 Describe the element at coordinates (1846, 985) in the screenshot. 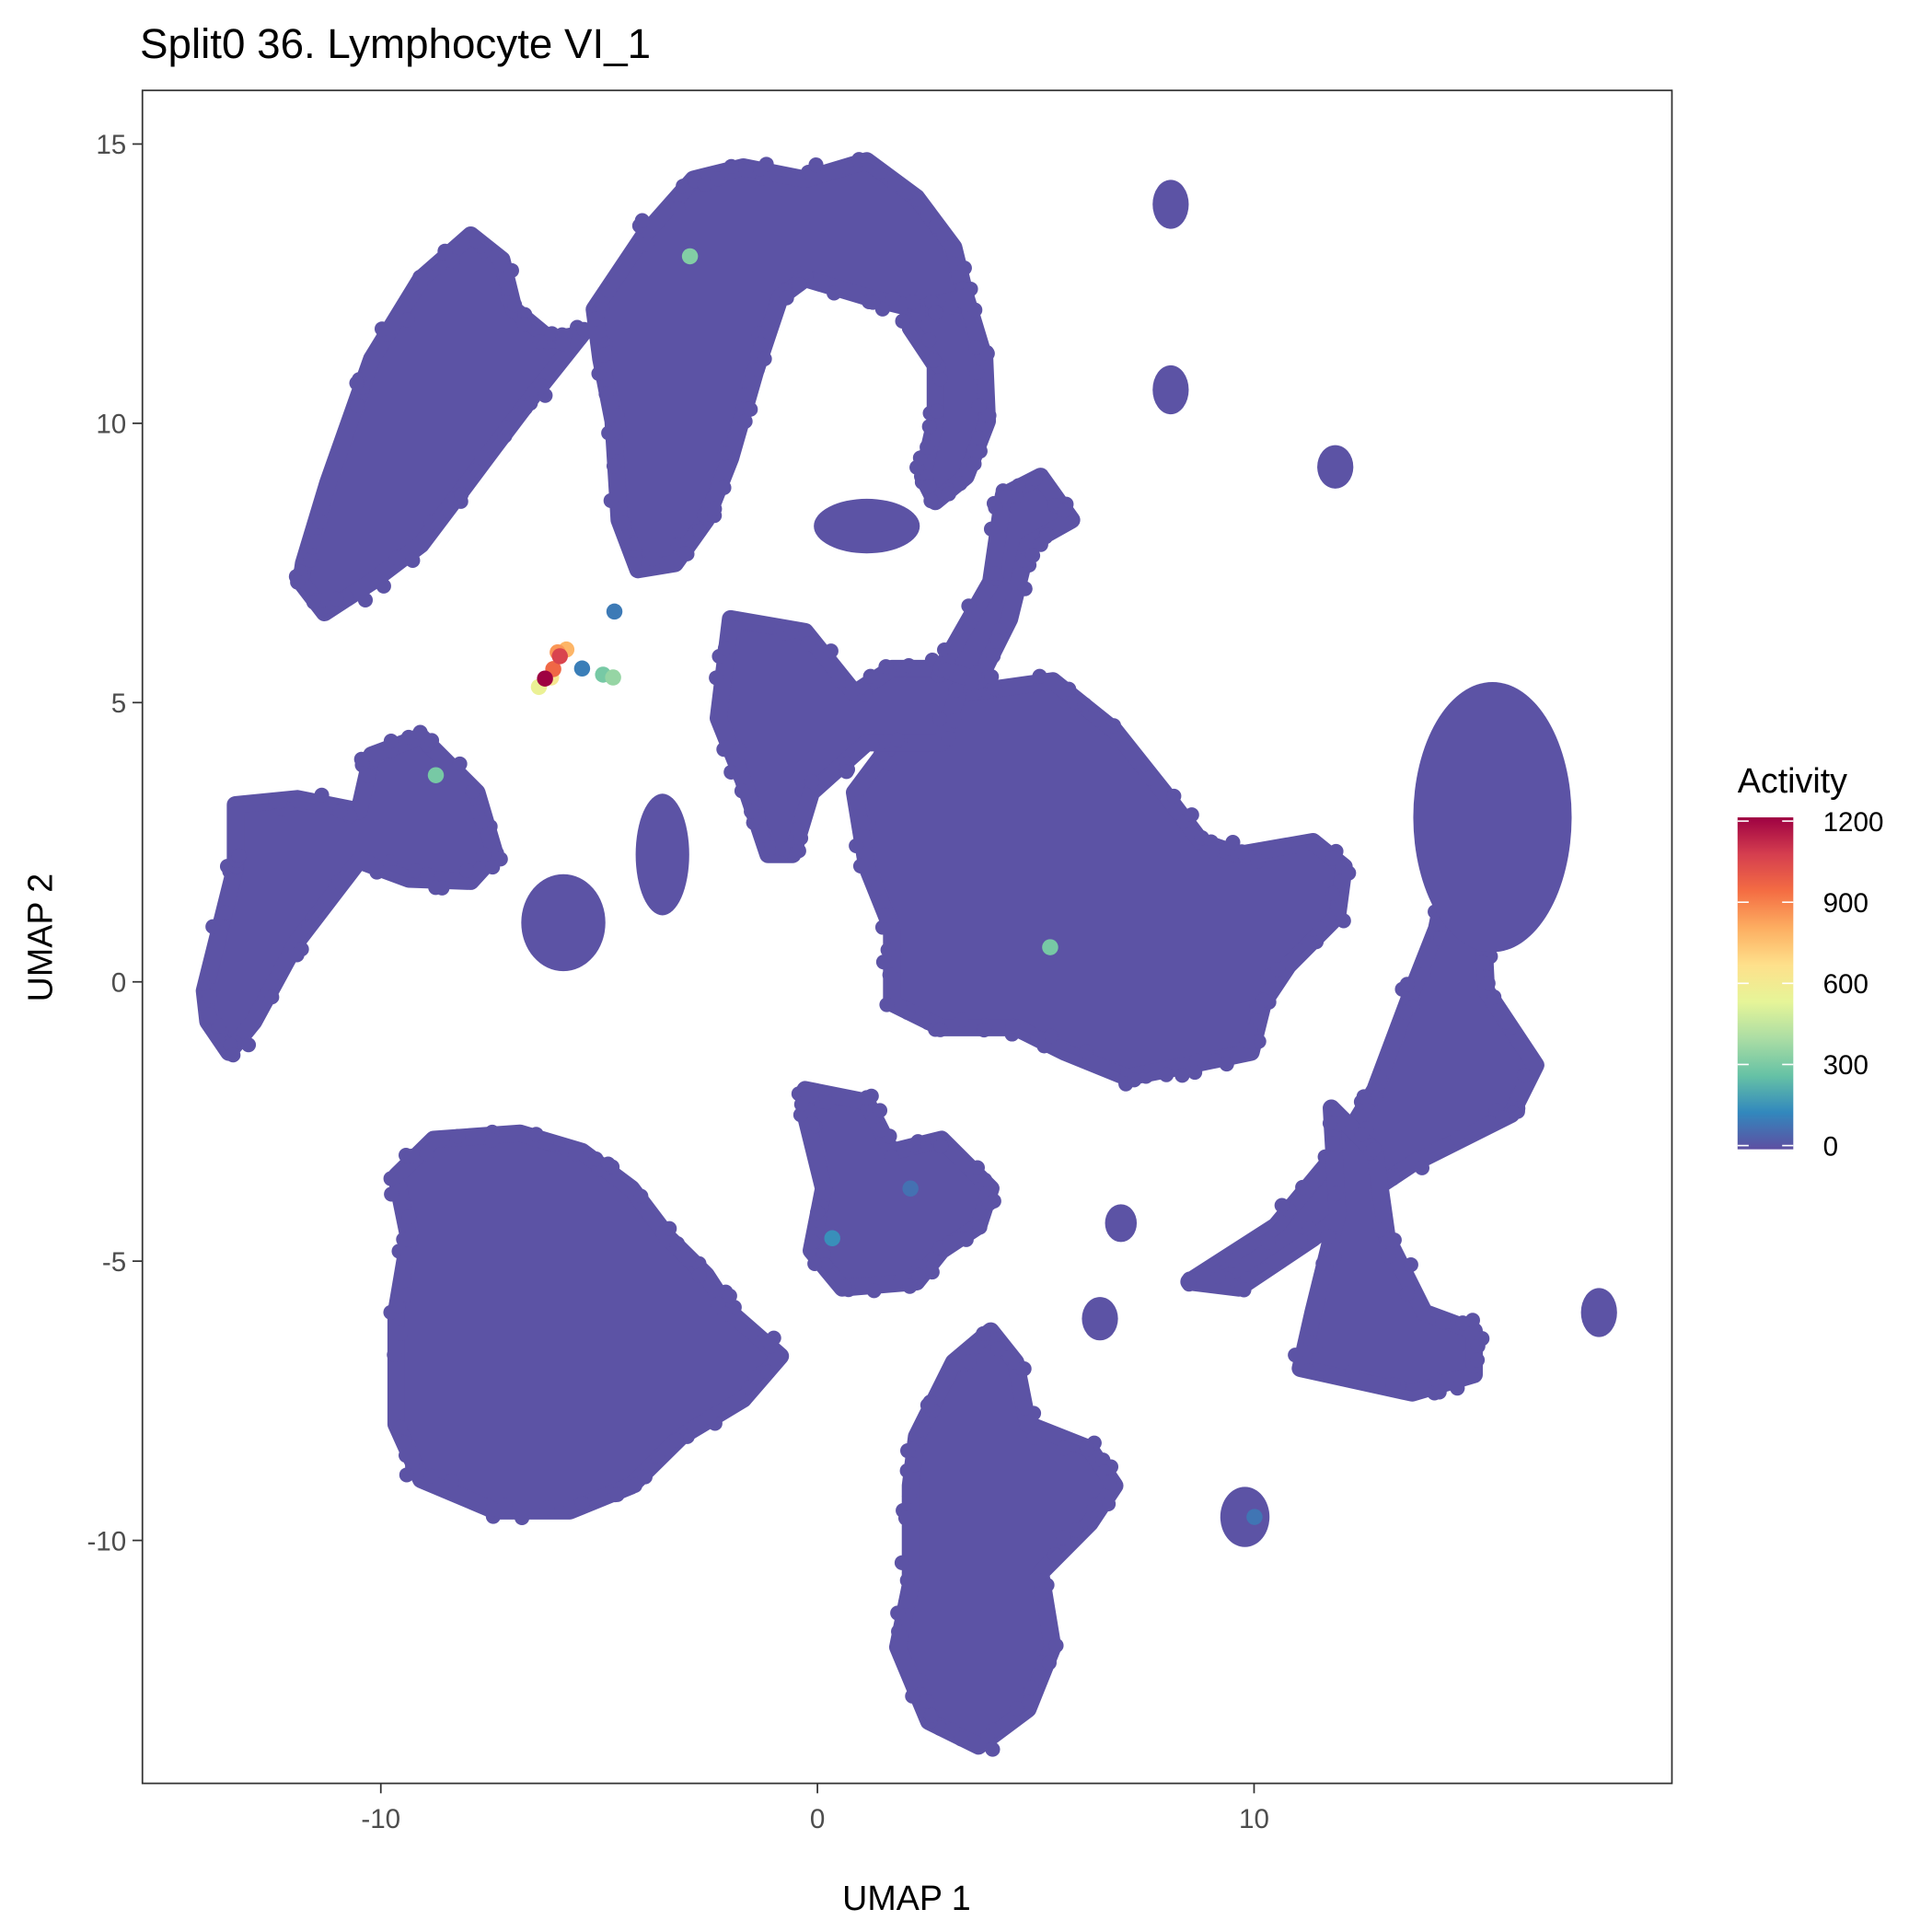

I see `legend-tick-label: 600` at that location.